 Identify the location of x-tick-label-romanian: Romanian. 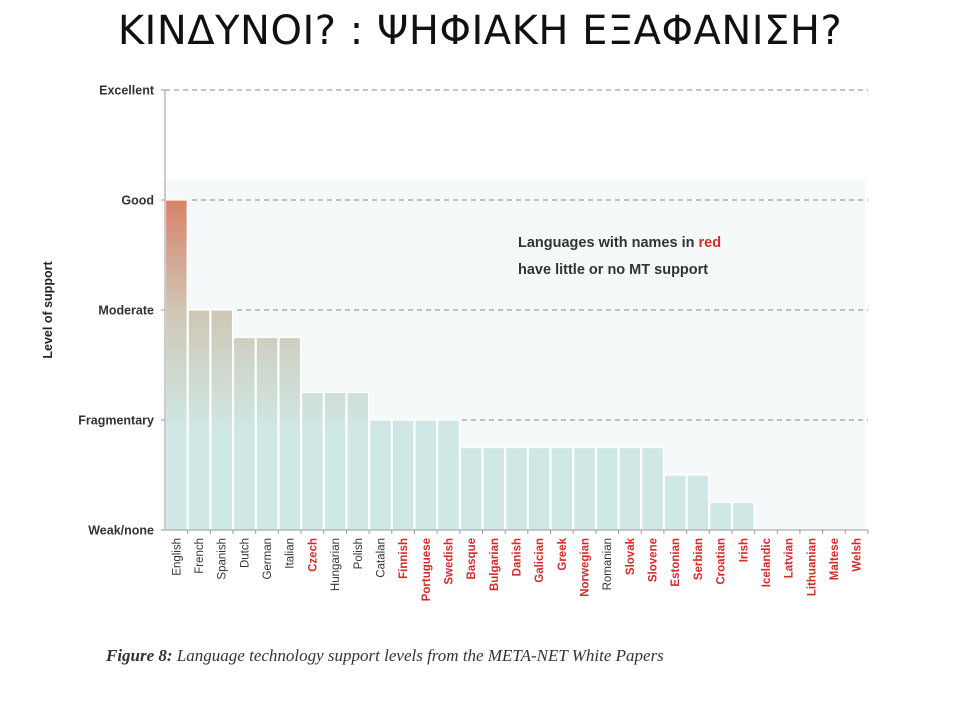
(608, 564).